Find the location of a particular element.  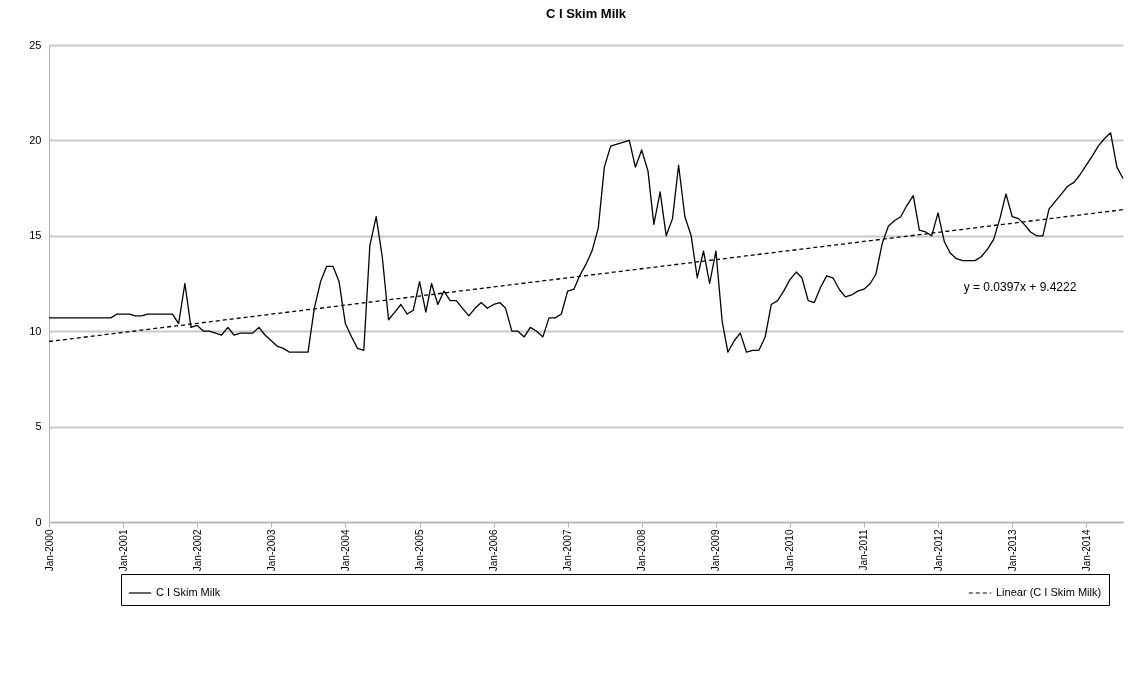

y-tick-label: 15 is located at coordinates (35, 235).